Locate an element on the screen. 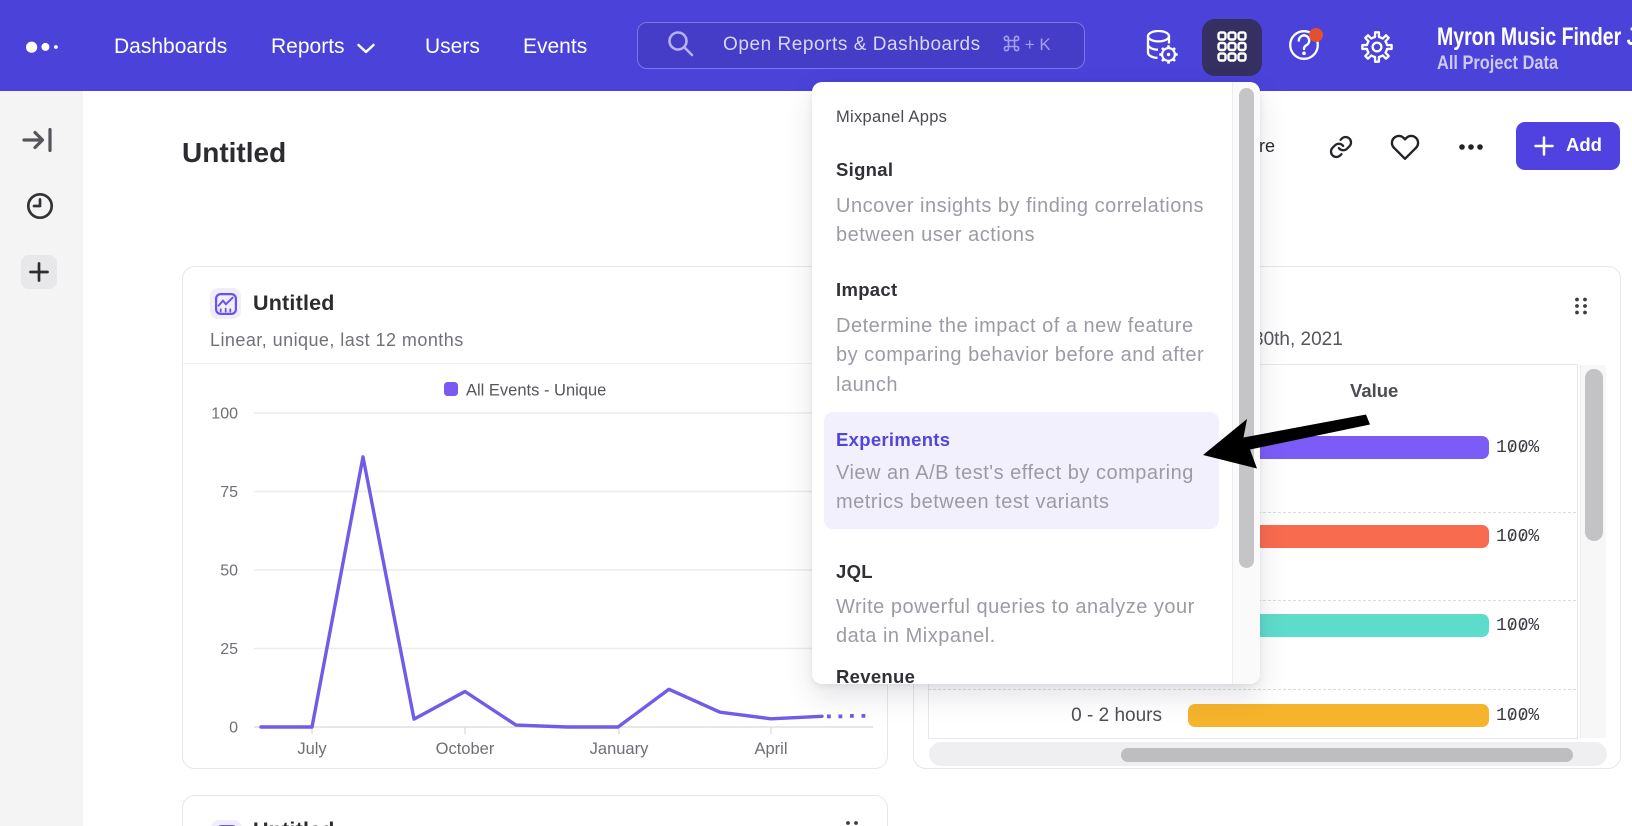 This screenshot has width=1632, height=826. svg-text: 75 is located at coordinates (229, 492).